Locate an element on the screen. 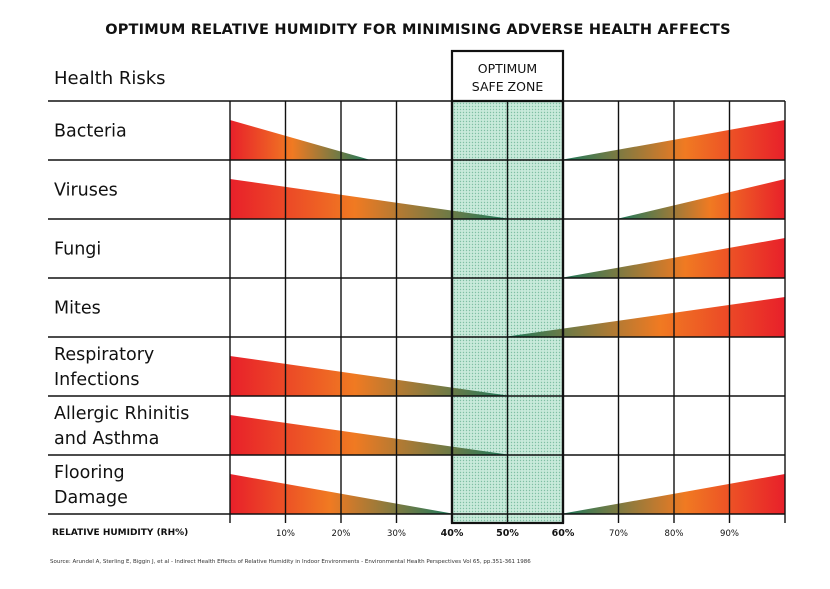 The width and height of the screenshot is (830, 589). row-header-label: Health Risks is located at coordinates (110, 78).